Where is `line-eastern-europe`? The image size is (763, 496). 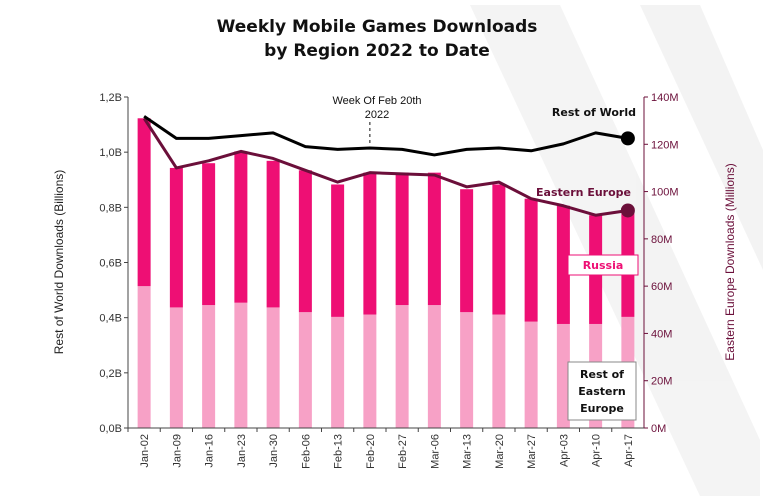 line-eastern-europe is located at coordinates (385, 167).